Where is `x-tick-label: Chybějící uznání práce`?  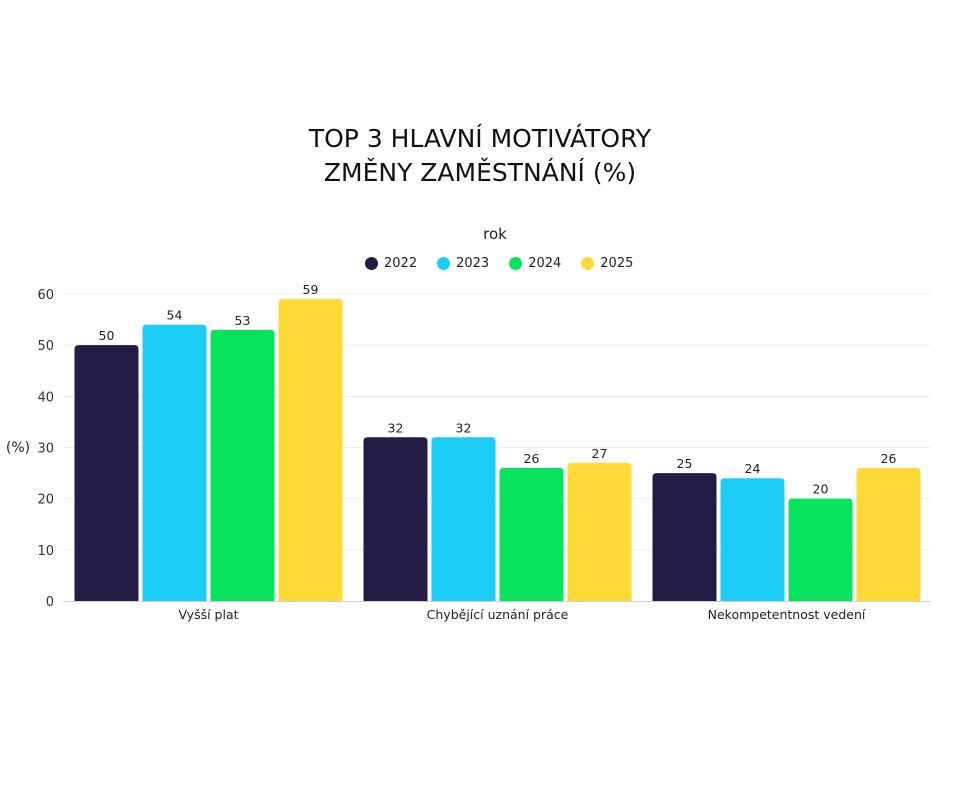
x-tick-label: Chybějící uznání práce is located at coordinates (498, 614).